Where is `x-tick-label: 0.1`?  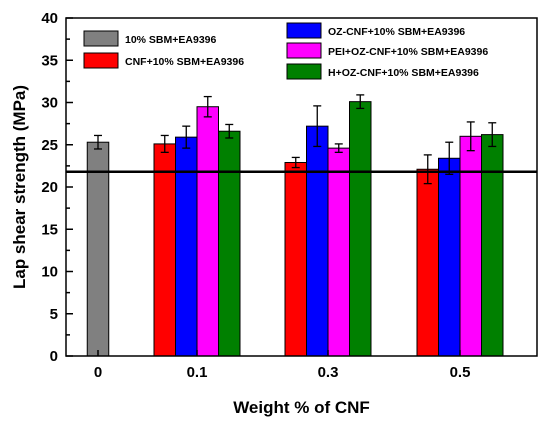 x-tick-label: 0.1 is located at coordinates (197, 372).